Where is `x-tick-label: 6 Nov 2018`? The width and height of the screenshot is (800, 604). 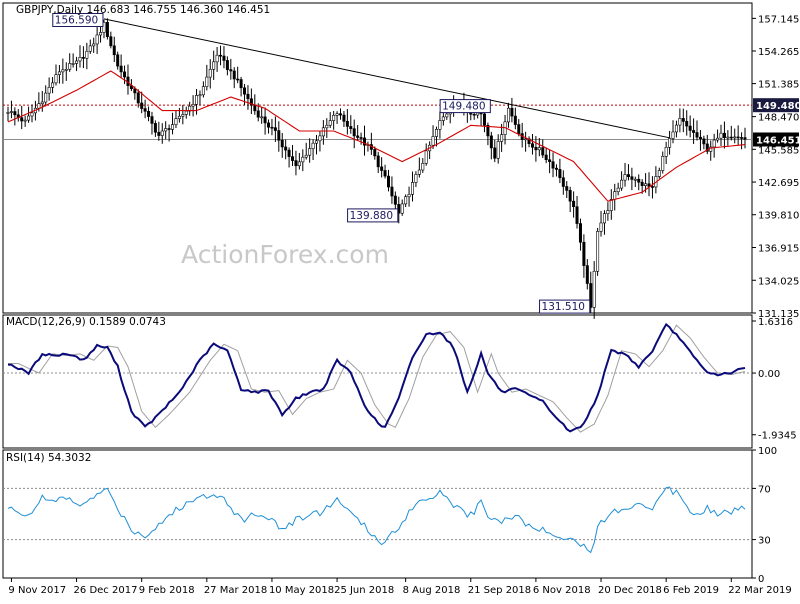 x-tick-label: 6 Nov 2018 is located at coordinates (562, 590).